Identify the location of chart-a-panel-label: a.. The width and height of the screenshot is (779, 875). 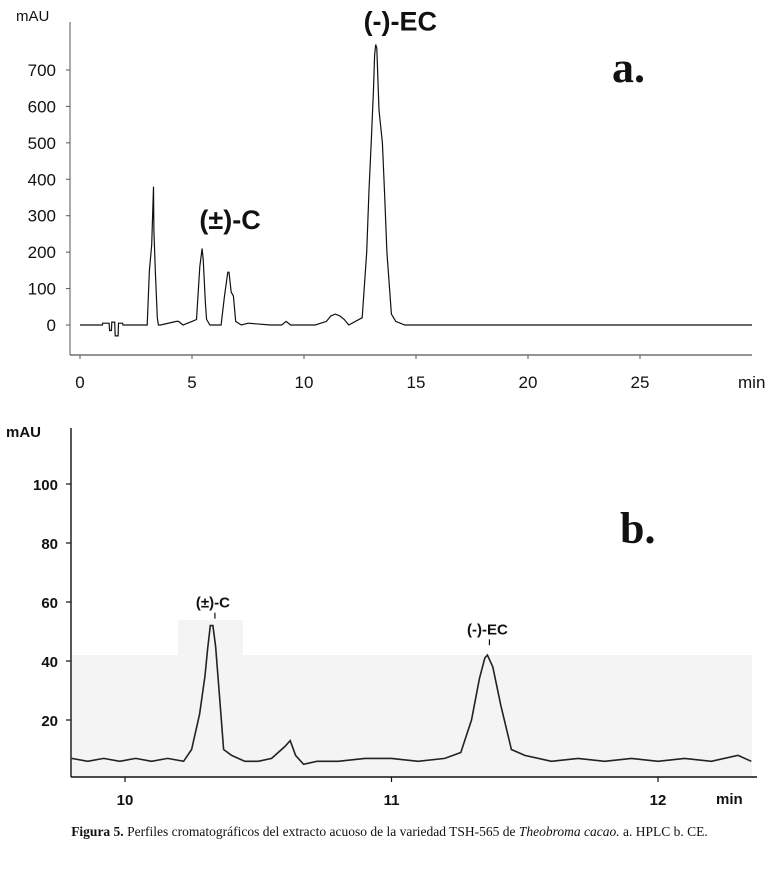
(628, 67).